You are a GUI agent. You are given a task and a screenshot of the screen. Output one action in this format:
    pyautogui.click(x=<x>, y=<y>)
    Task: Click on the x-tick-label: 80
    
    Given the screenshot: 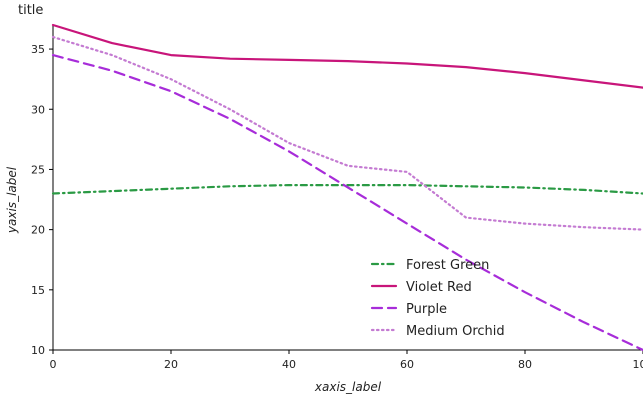 What is the action you would take?
    pyautogui.click(x=525, y=364)
    